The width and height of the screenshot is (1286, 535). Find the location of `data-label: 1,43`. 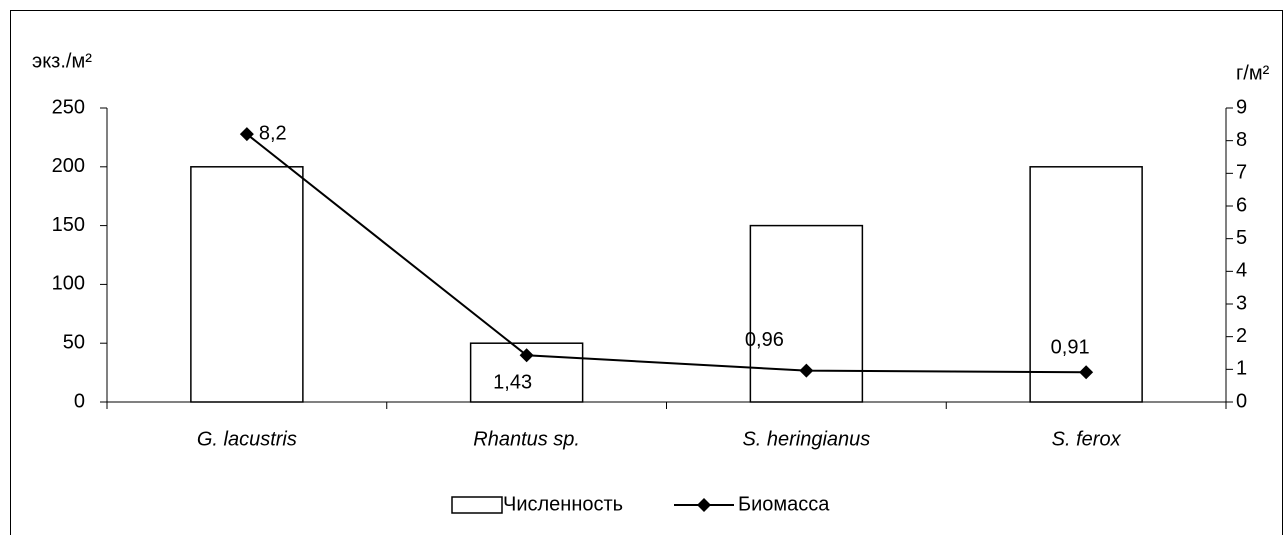

data-label: 1,43 is located at coordinates (512, 383).